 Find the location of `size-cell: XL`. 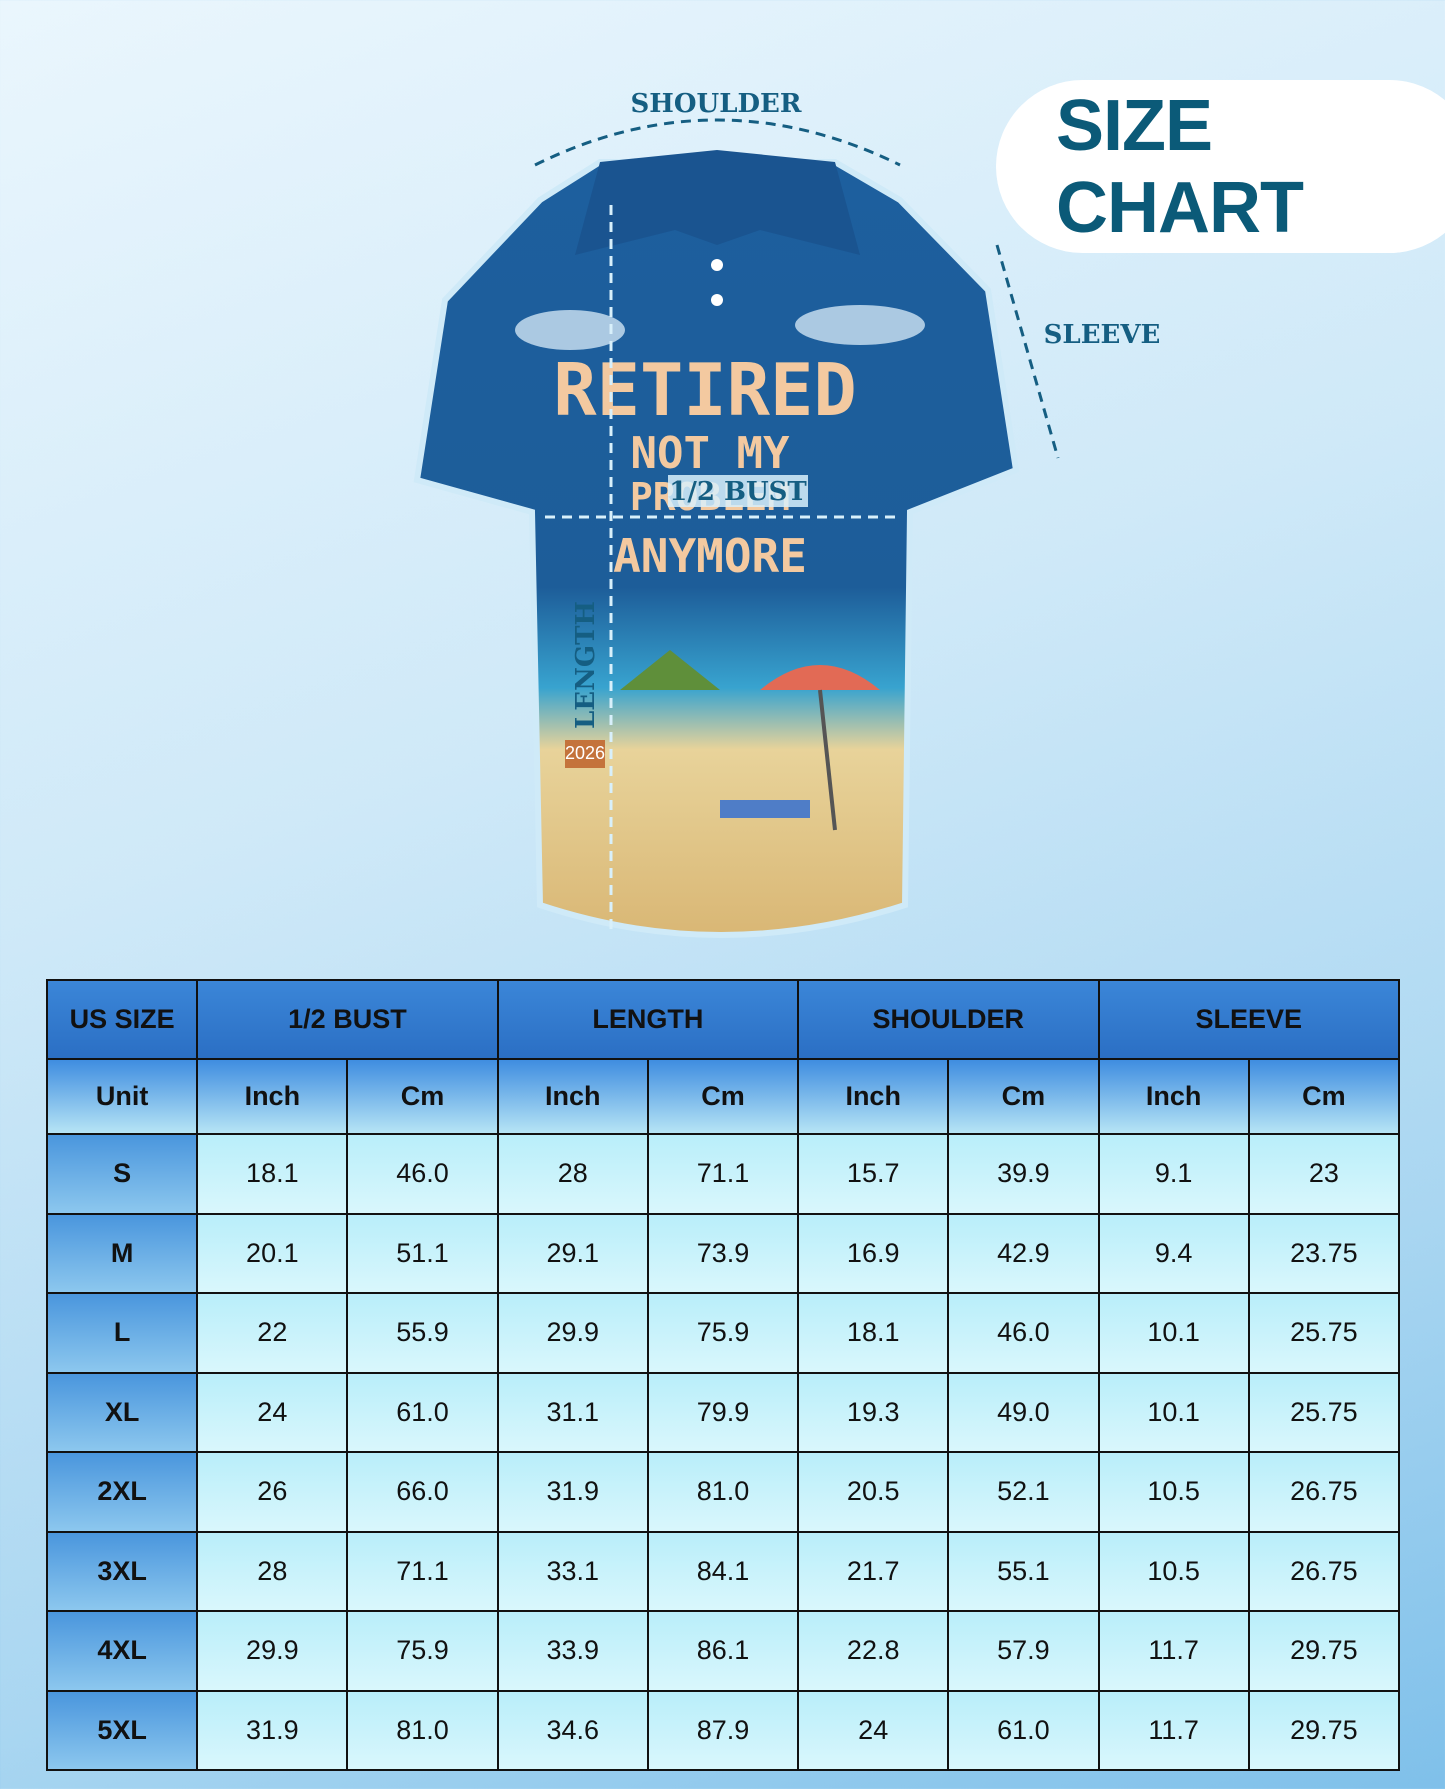

size-cell: XL is located at coordinates (122, 1412).